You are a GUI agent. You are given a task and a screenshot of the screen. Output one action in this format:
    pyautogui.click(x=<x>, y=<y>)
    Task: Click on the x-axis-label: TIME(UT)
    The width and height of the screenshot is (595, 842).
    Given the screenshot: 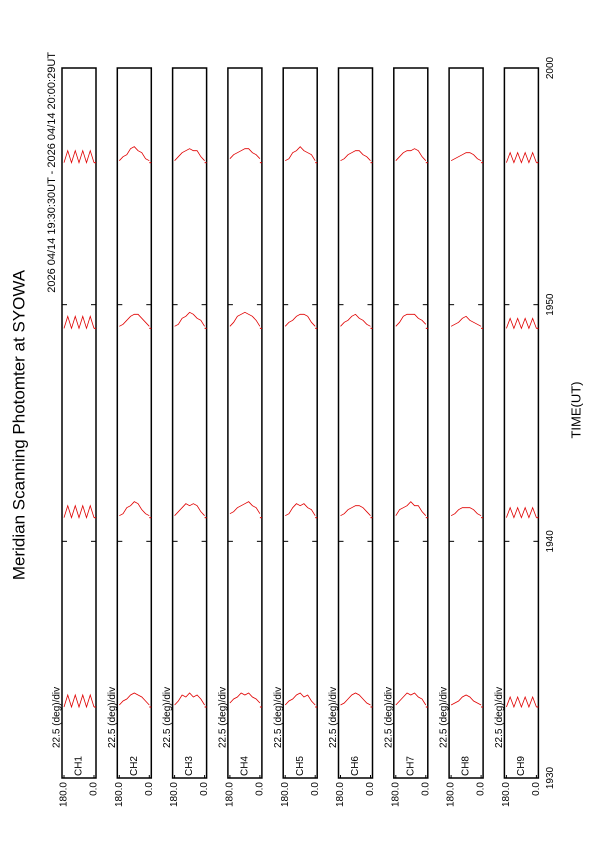 What is the action you would take?
    pyautogui.click(x=575, y=409)
    